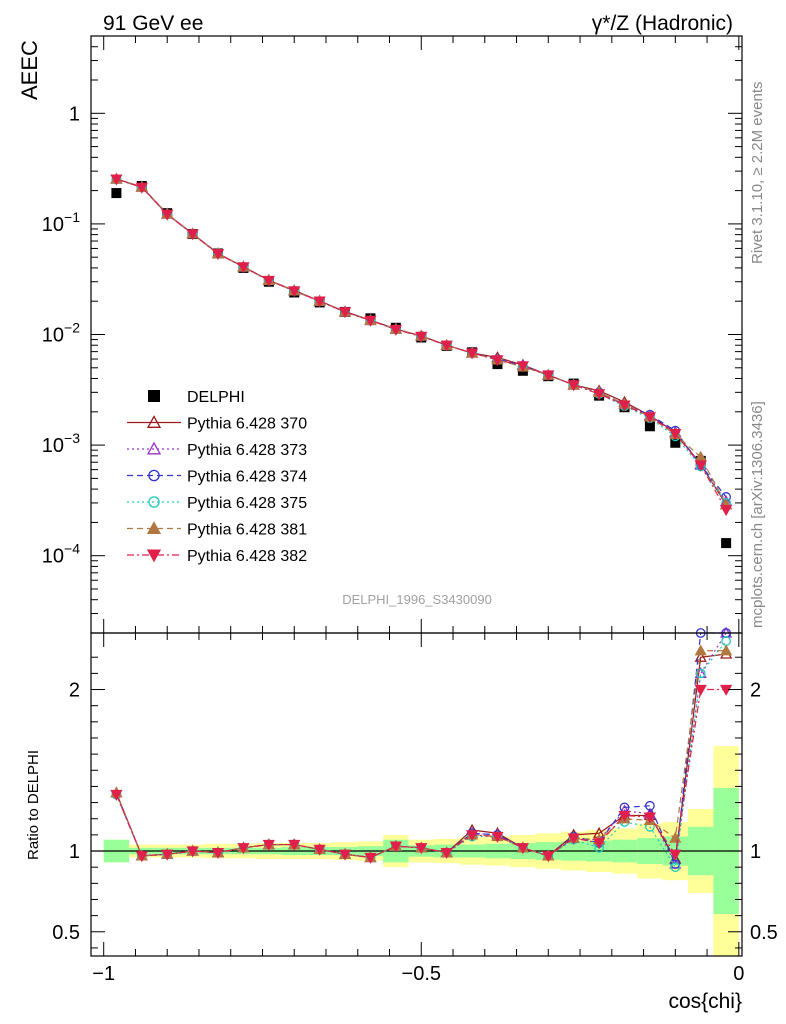 This screenshot has width=786, height=1024. Describe the element at coordinates (216, 397) in the screenshot. I see `legend-label: DELPHI` at that location.